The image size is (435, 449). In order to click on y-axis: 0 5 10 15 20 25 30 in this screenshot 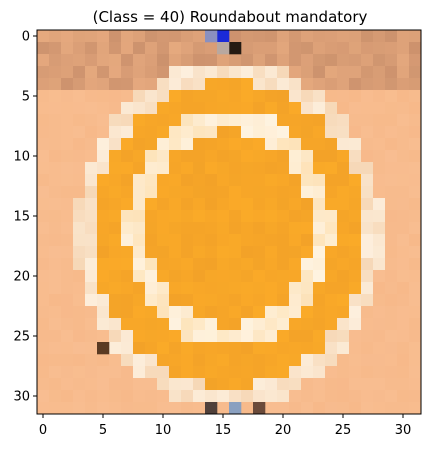, I will do `click(25, 217)`.